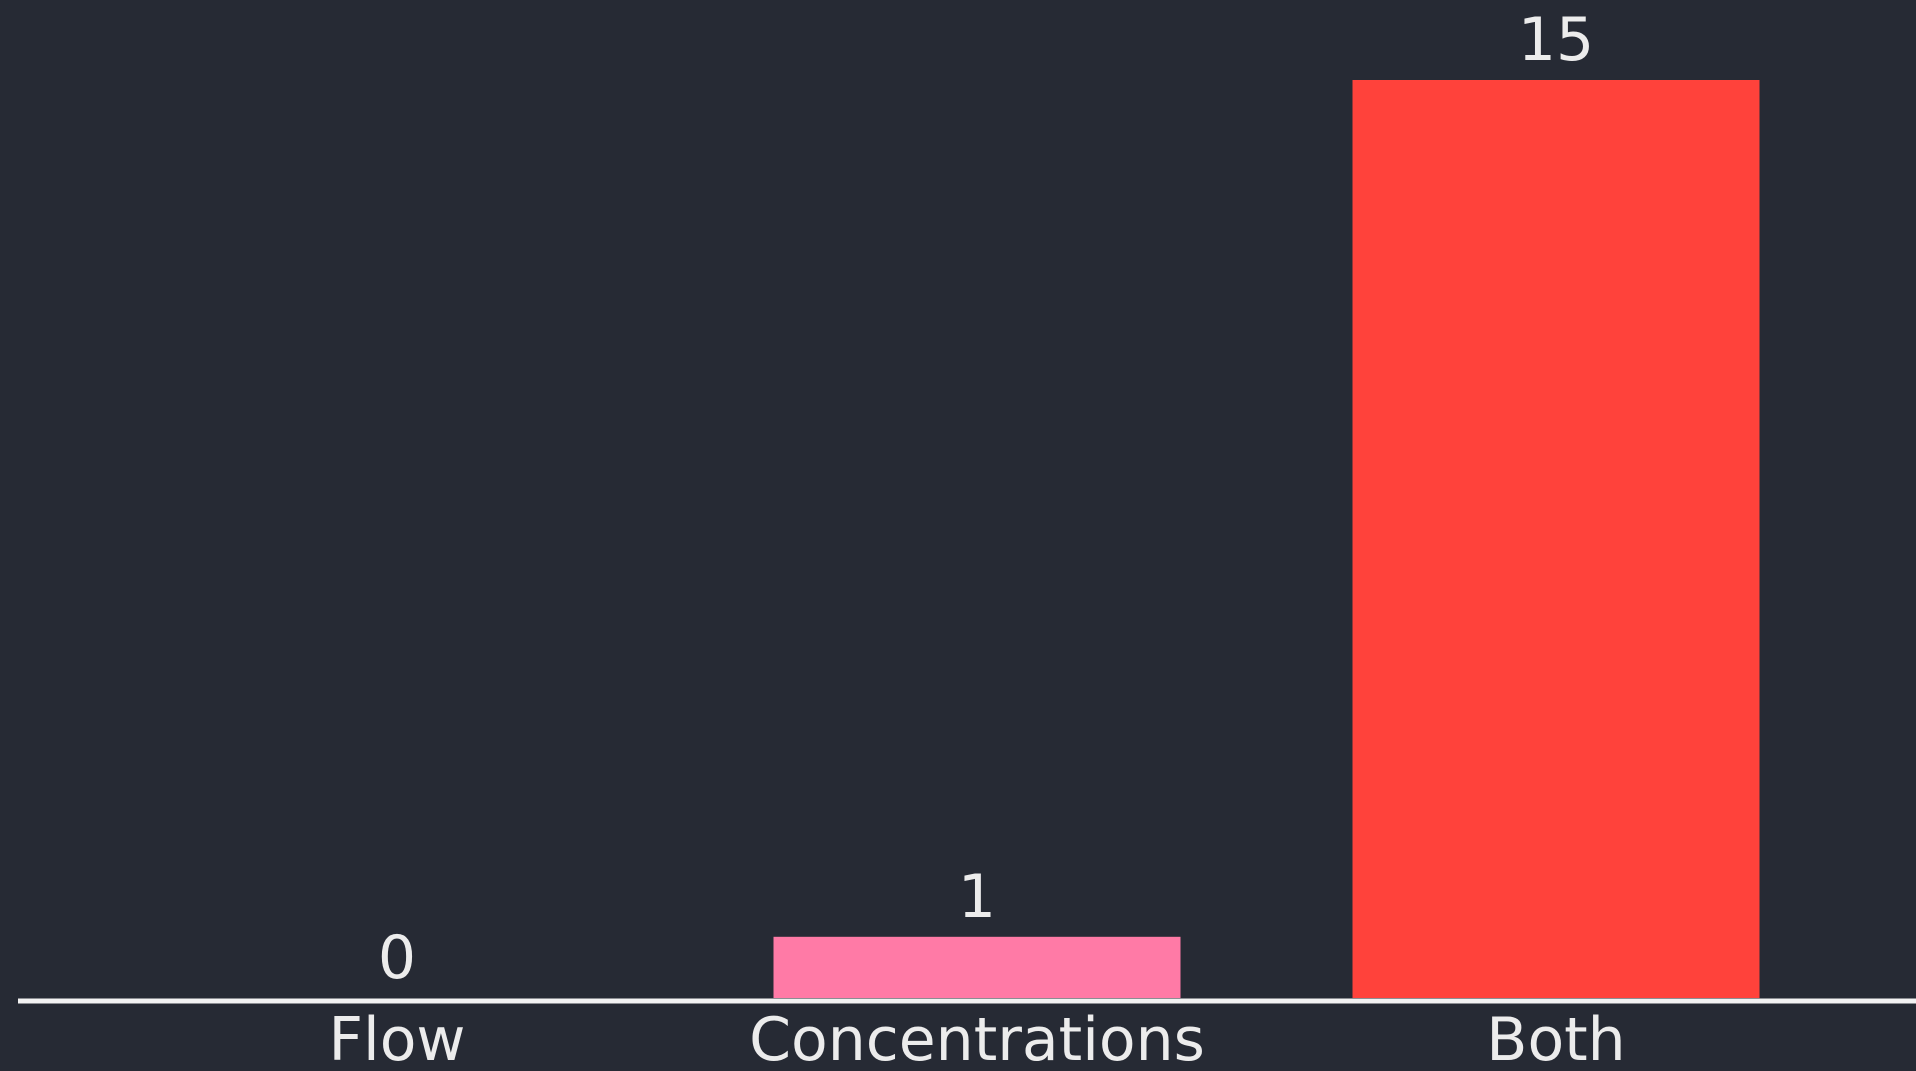 The width and height of the screenshot is (1916, 1071). What do you see at coordinates (977, 967) in the screenshot?
I see `bar-concentrations` at bounding box center [977, 967].